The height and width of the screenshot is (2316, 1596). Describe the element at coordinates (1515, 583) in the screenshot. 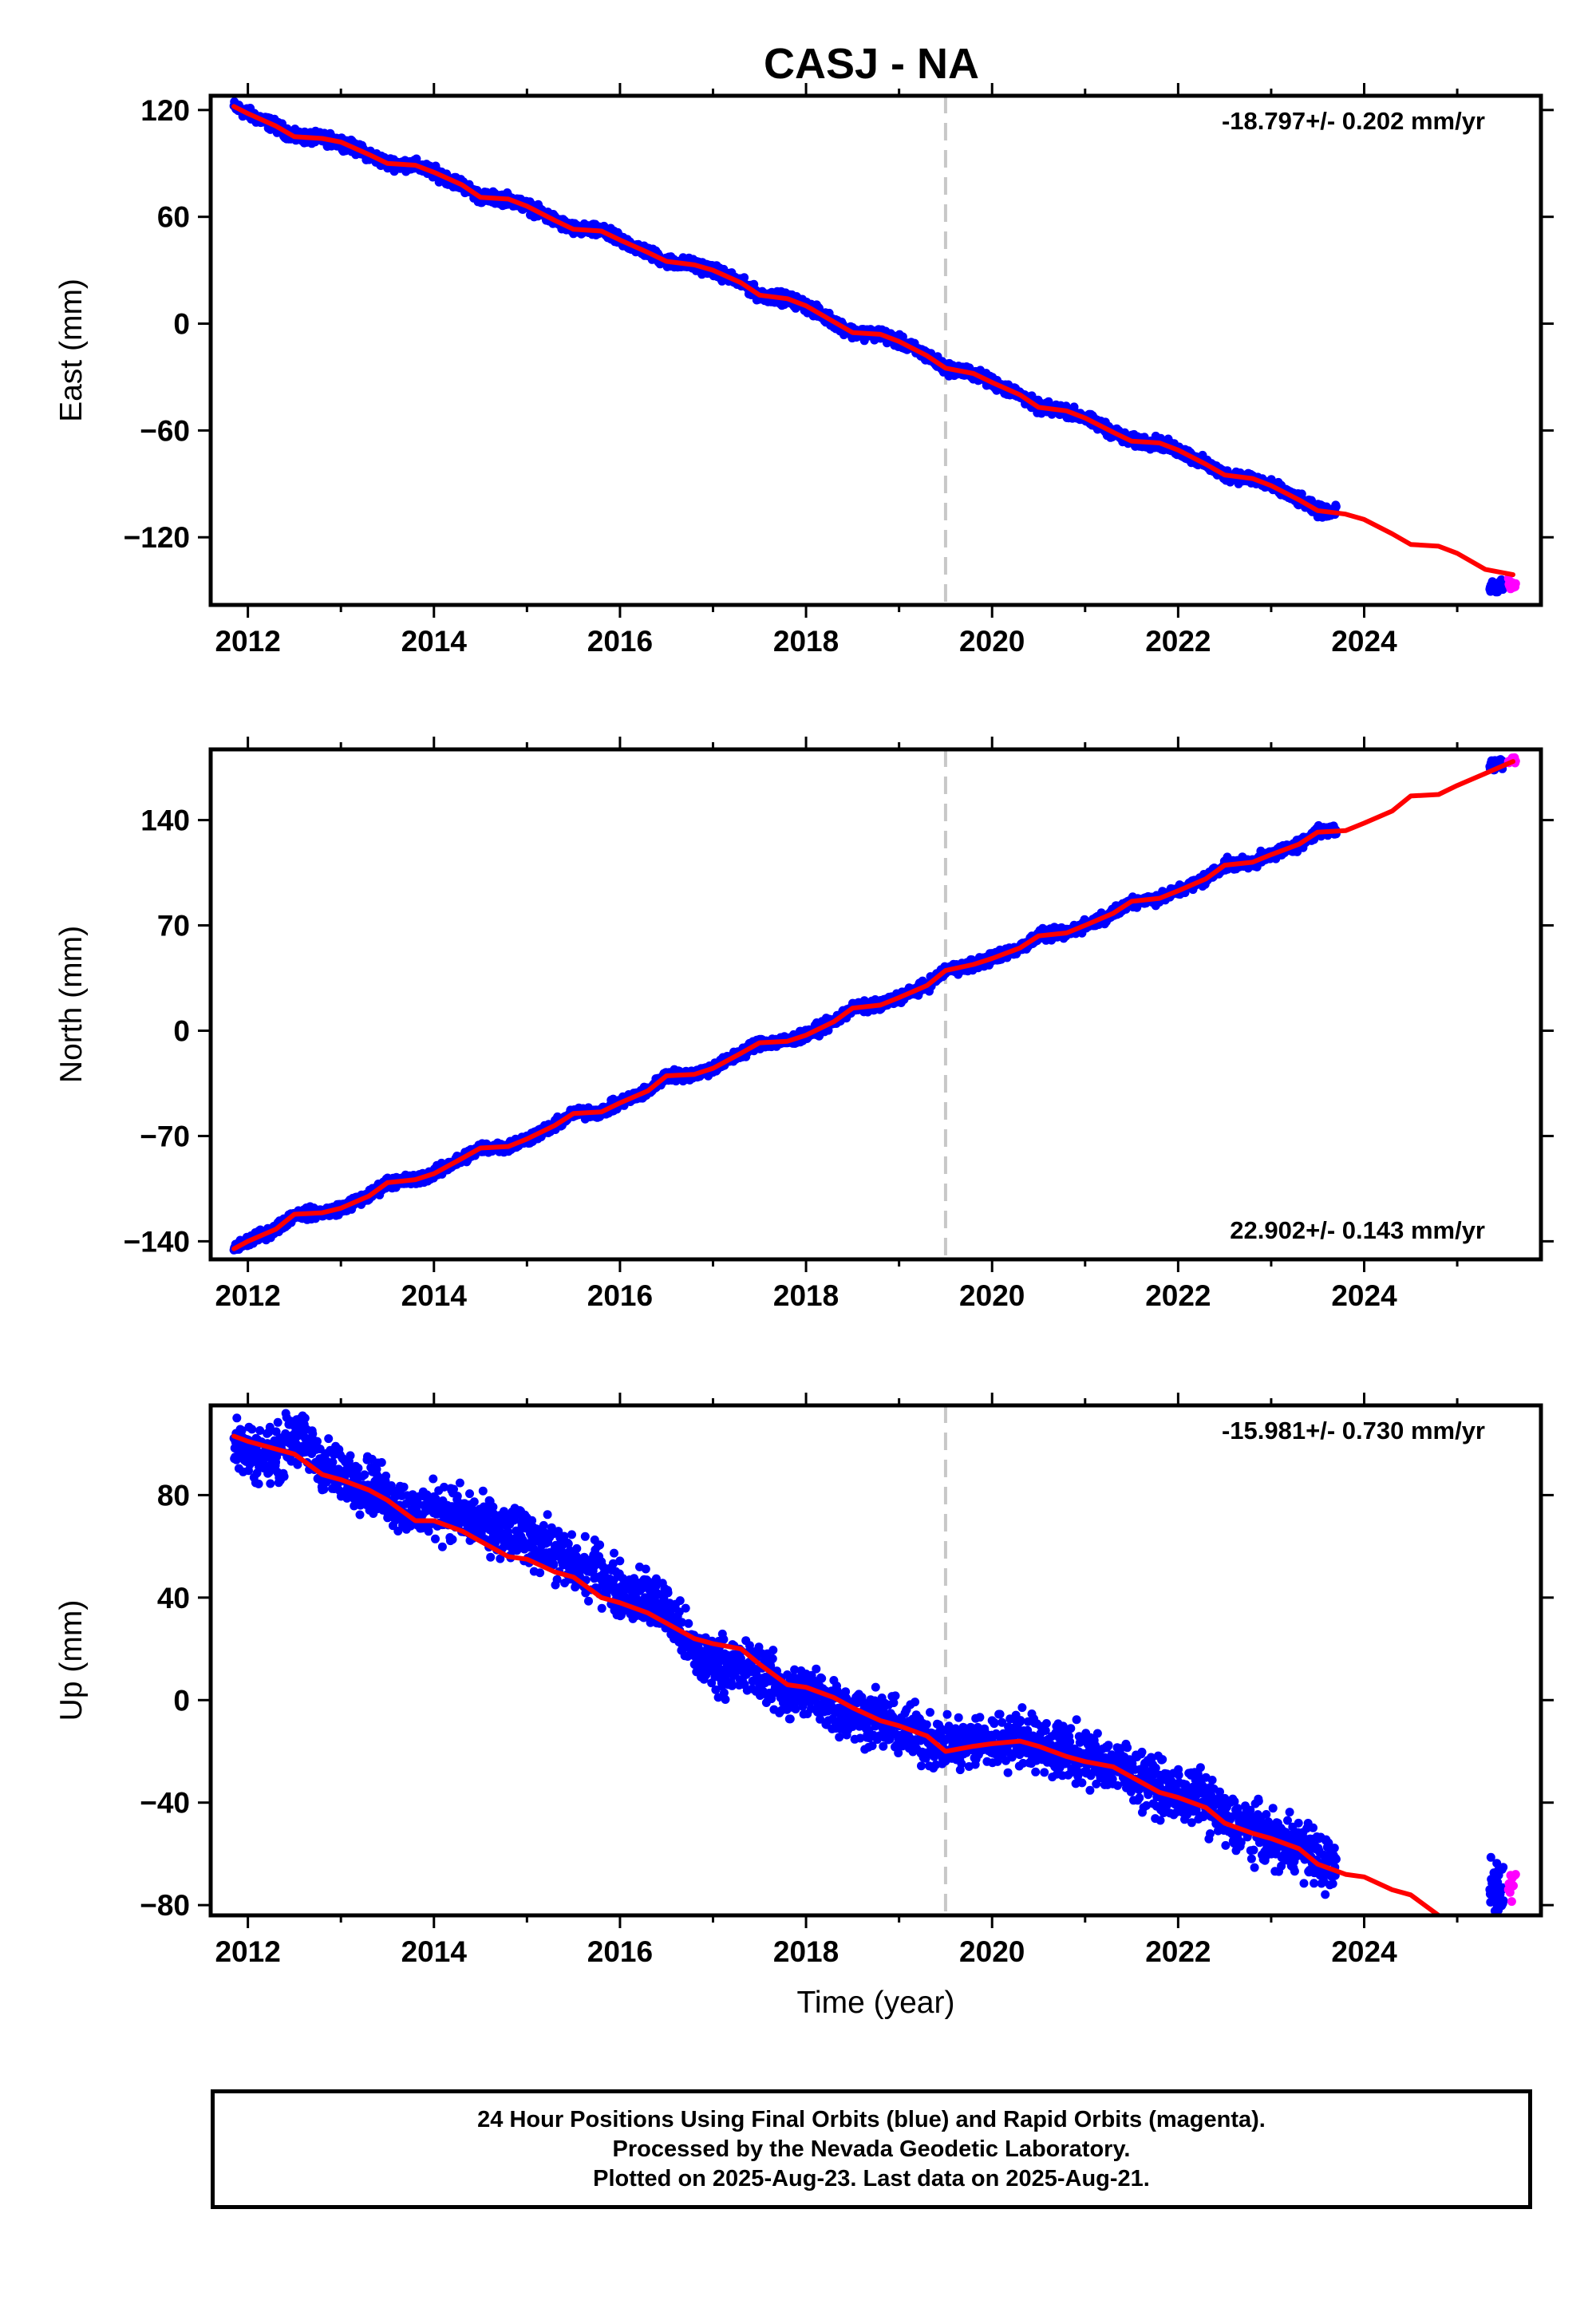

I see `rapid-point` at that location.